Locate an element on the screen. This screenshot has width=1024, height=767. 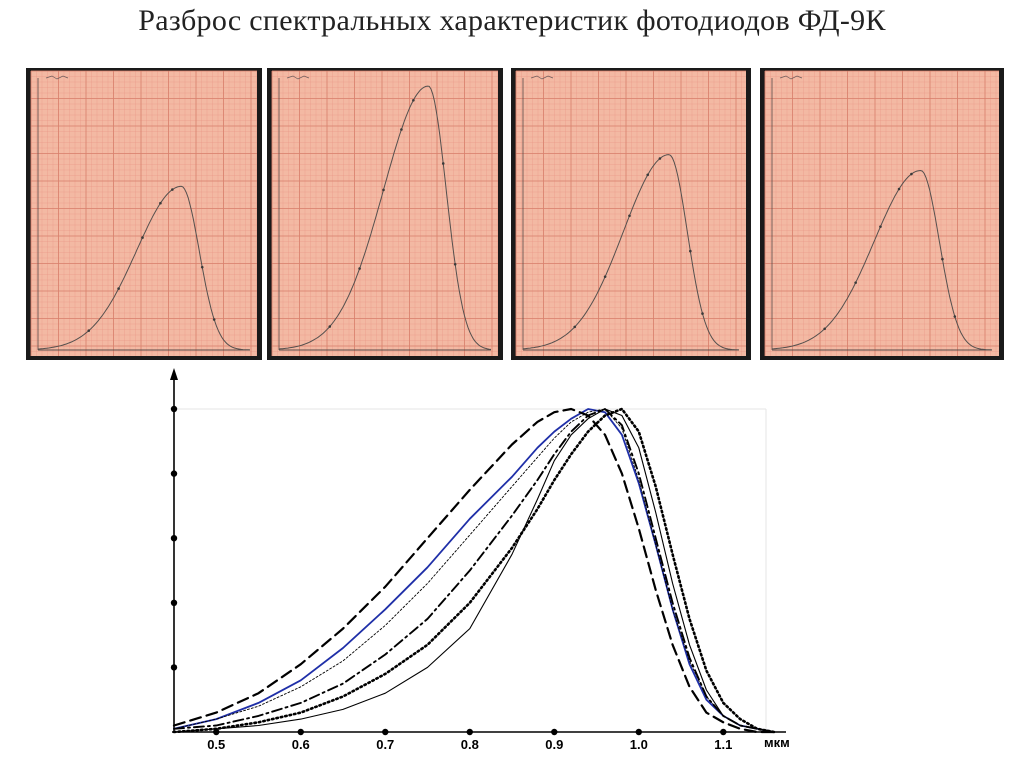
x-tick-label-2: 0.6 is located at coordinates (301, 744).